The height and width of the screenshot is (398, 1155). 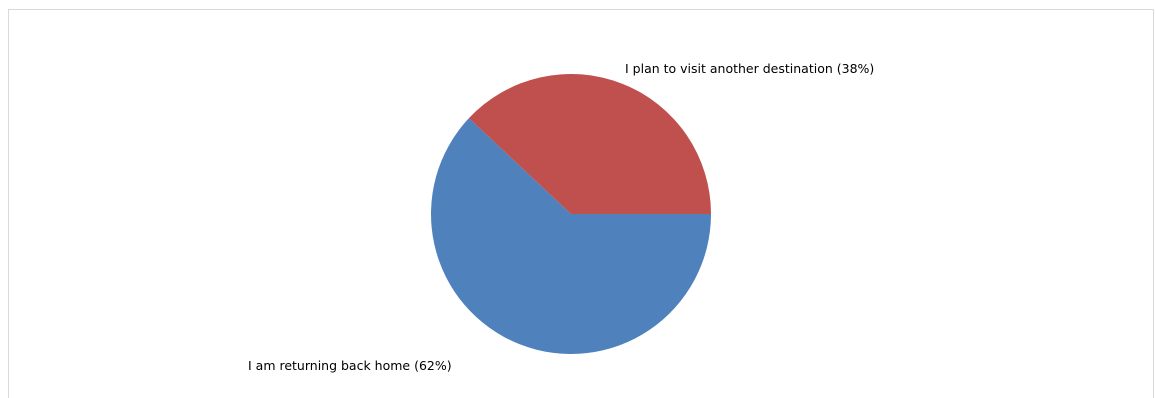 I want to click on slice-label-returning-home: I am returning back home (62%), so click(x=350, y=365).